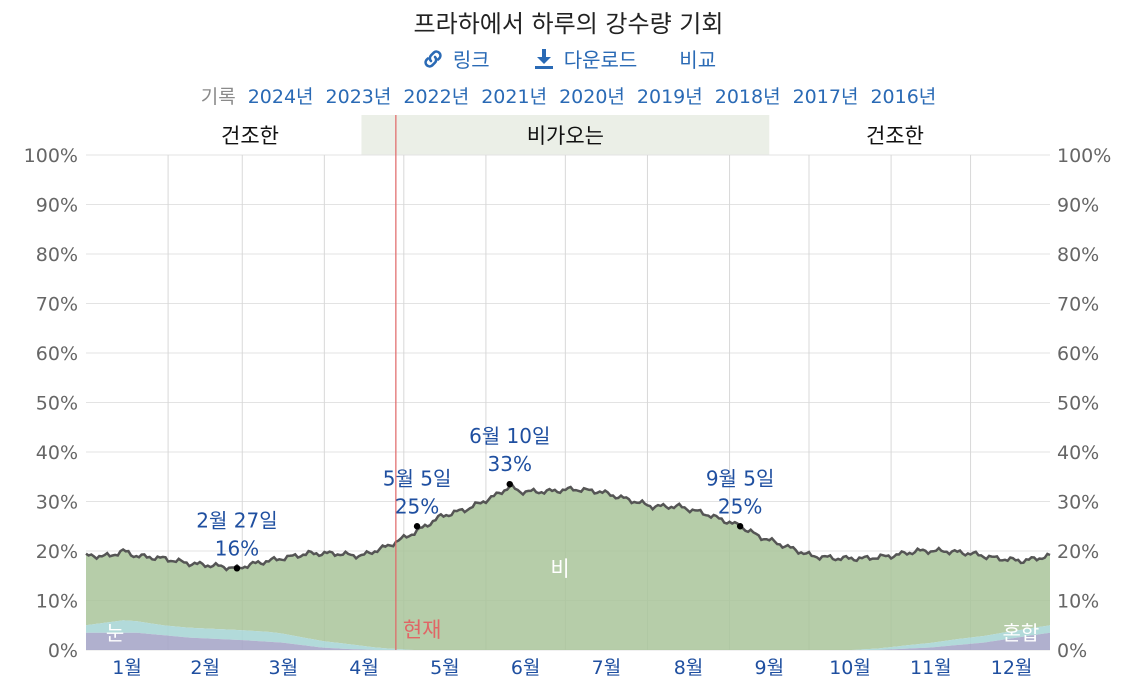 Image resolution: width=1137 pixels, height=681 pixels. What do you see at coordinates (115, 633) in the screenshot?
I see `snow-series-label: 눈` at bounding box center [115, 633].